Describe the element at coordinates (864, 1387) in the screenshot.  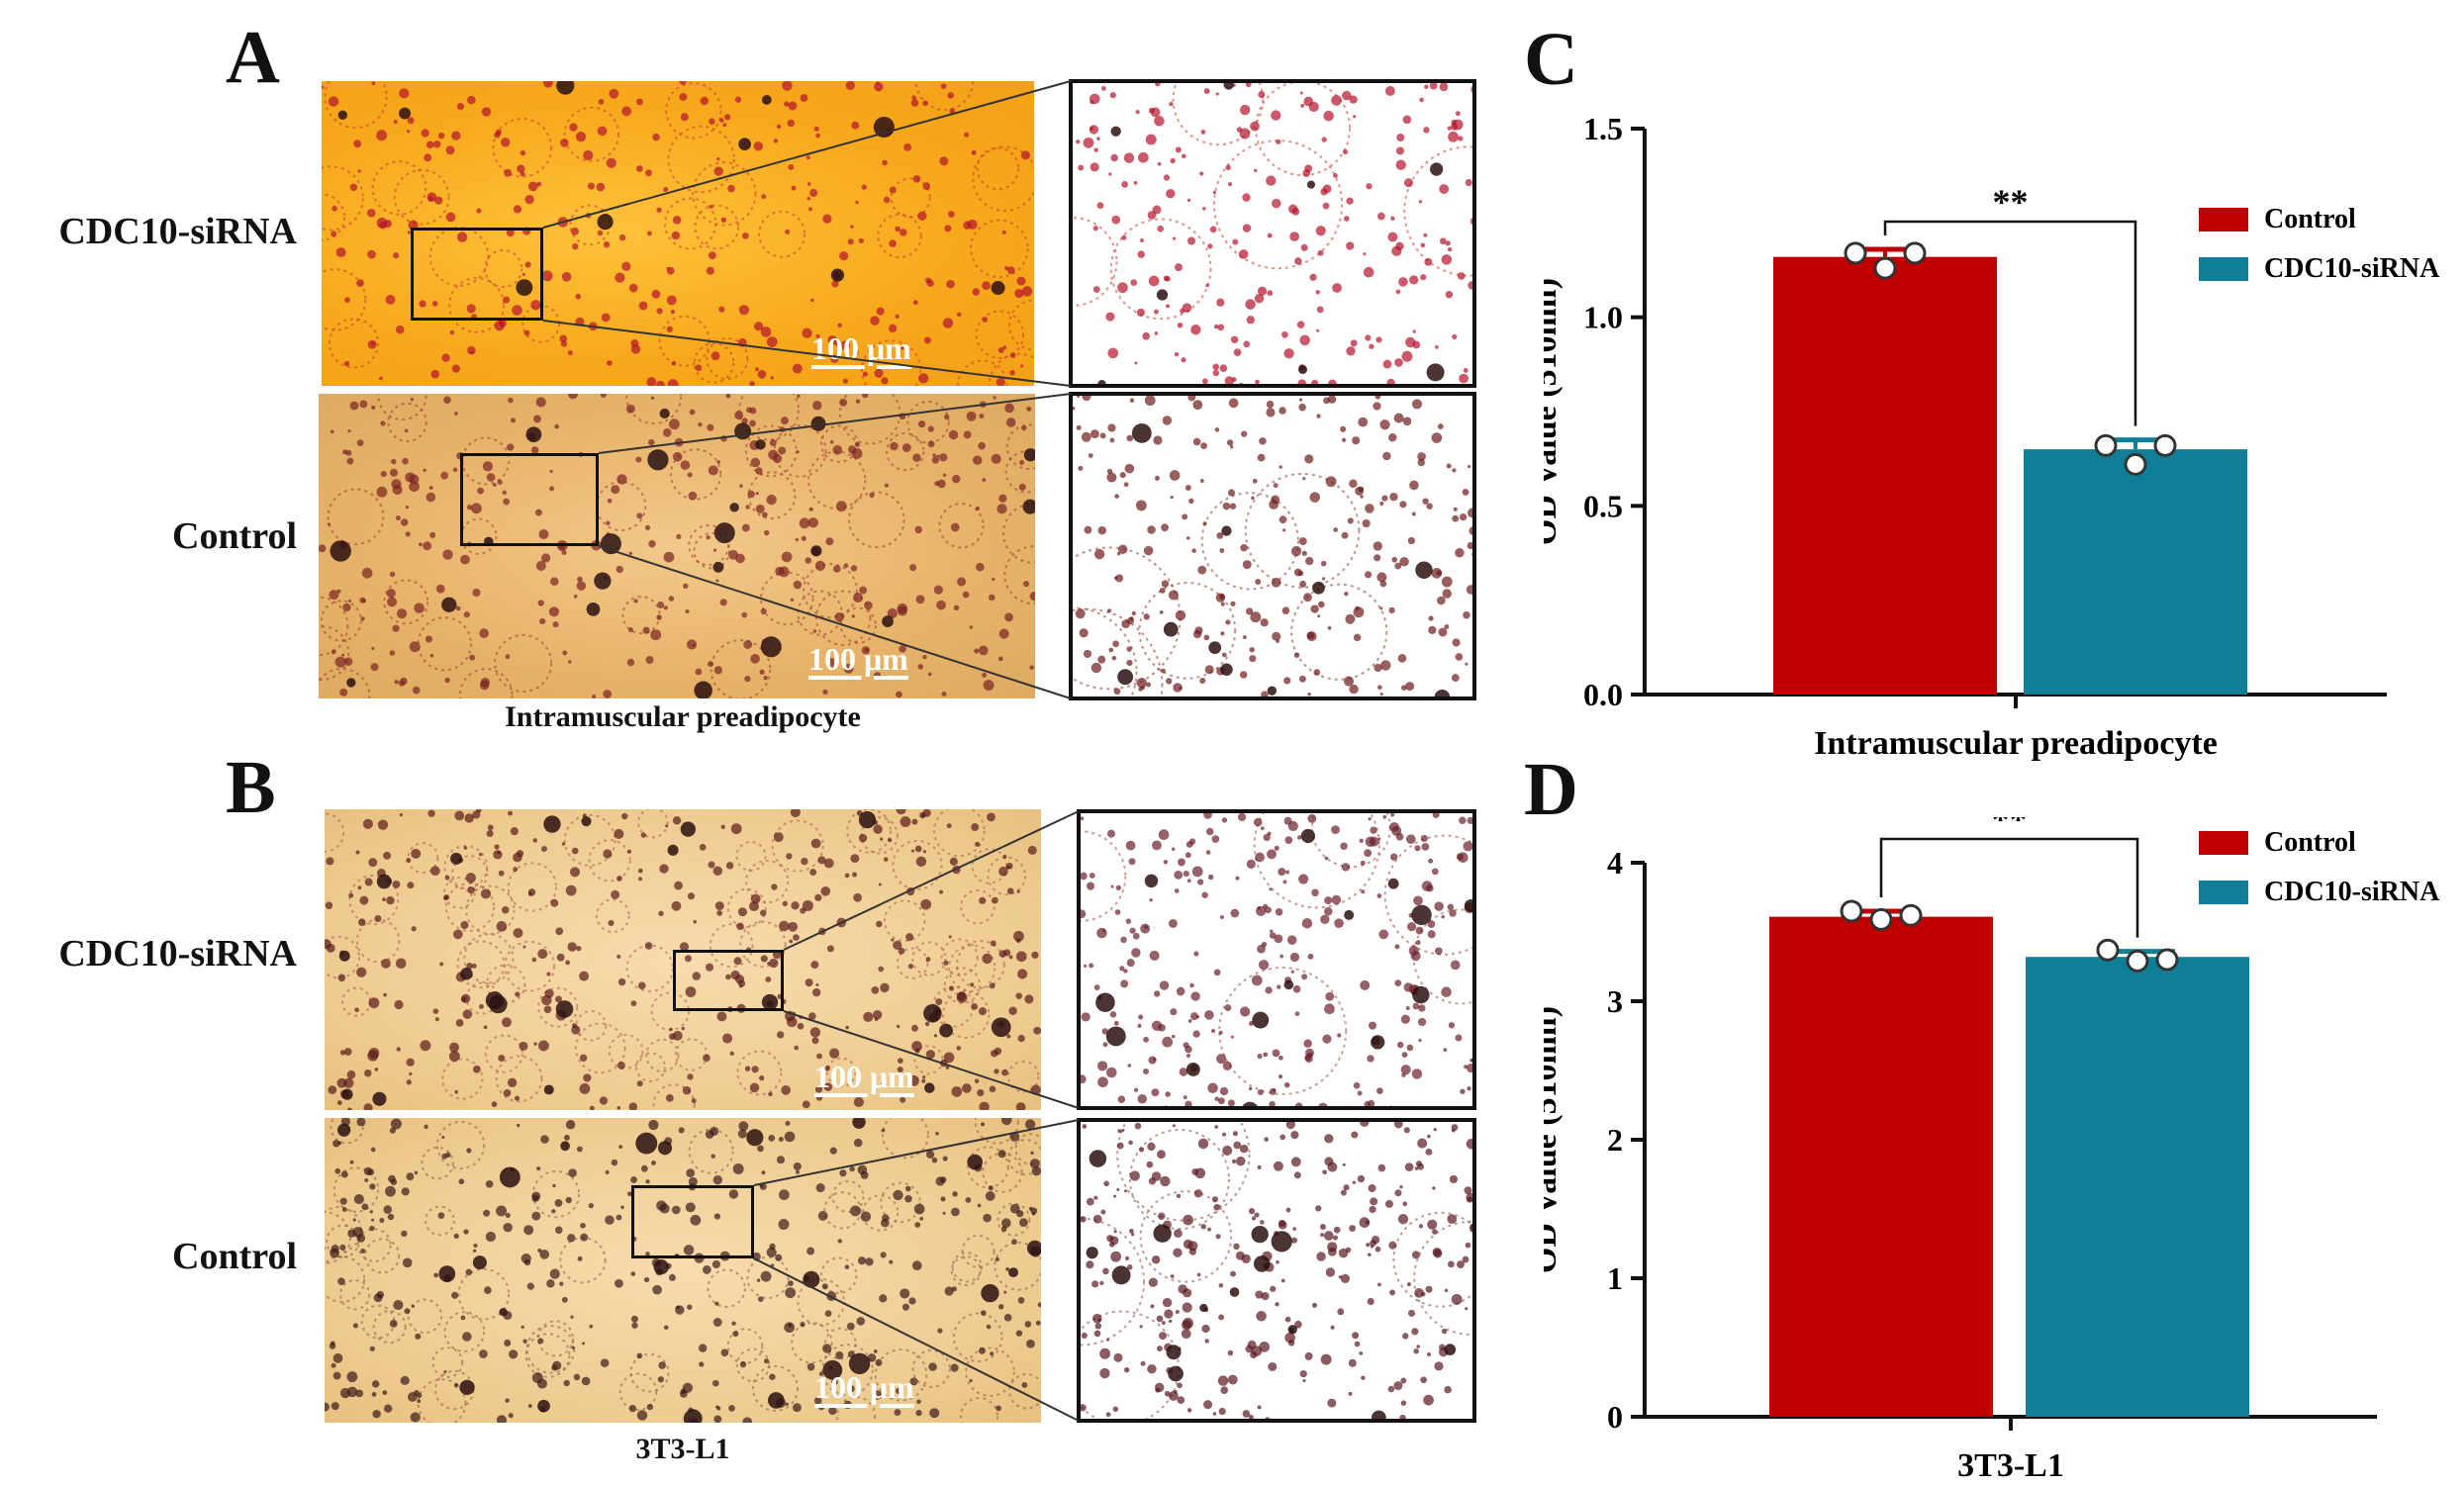
I see `scale-bar-label: 100 μm` at that location.